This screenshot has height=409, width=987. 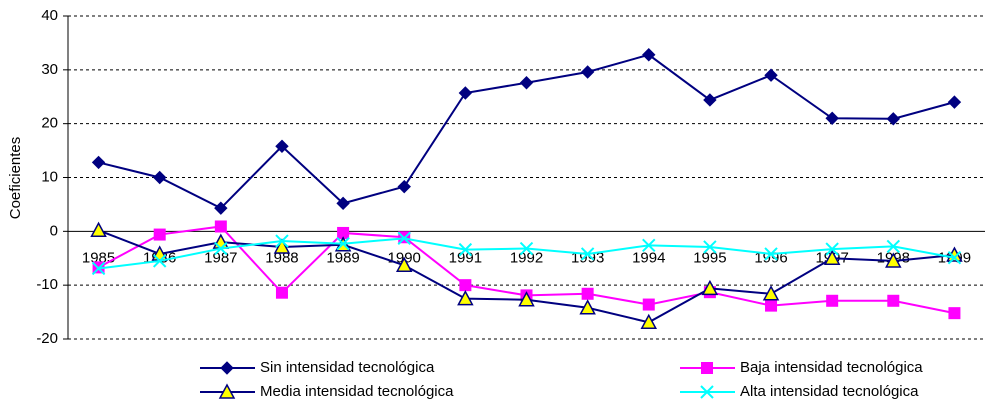 I want to click on y-axis-label: Coeficientes, so click(x=15, y=178).